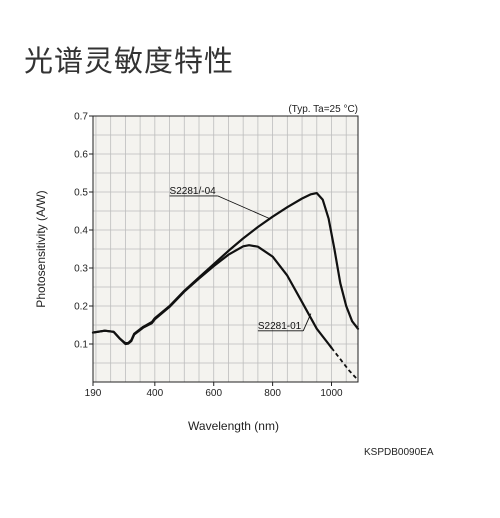  I want to click on y-tick-label: 0.7, so click(81, 117).